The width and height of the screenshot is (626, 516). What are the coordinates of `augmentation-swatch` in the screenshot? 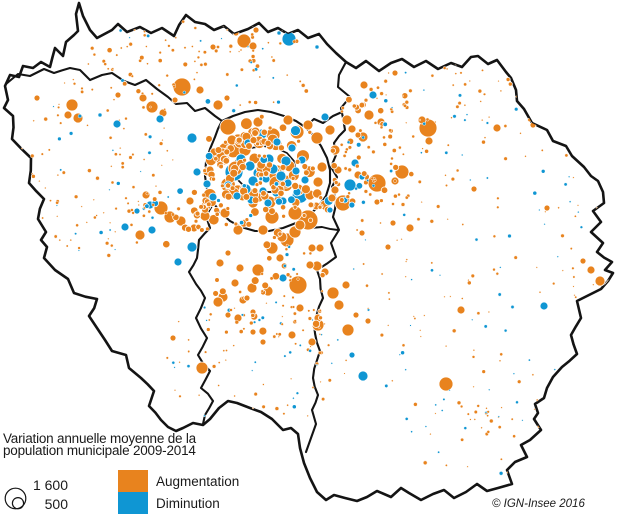 It's located at (133, 481).